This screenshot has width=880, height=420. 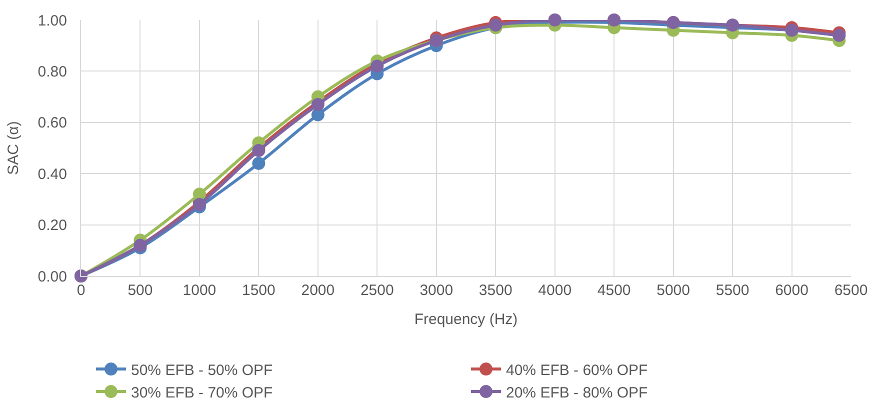 I want to click on y-tick-label: 0.60, so click(x=52, y=123).